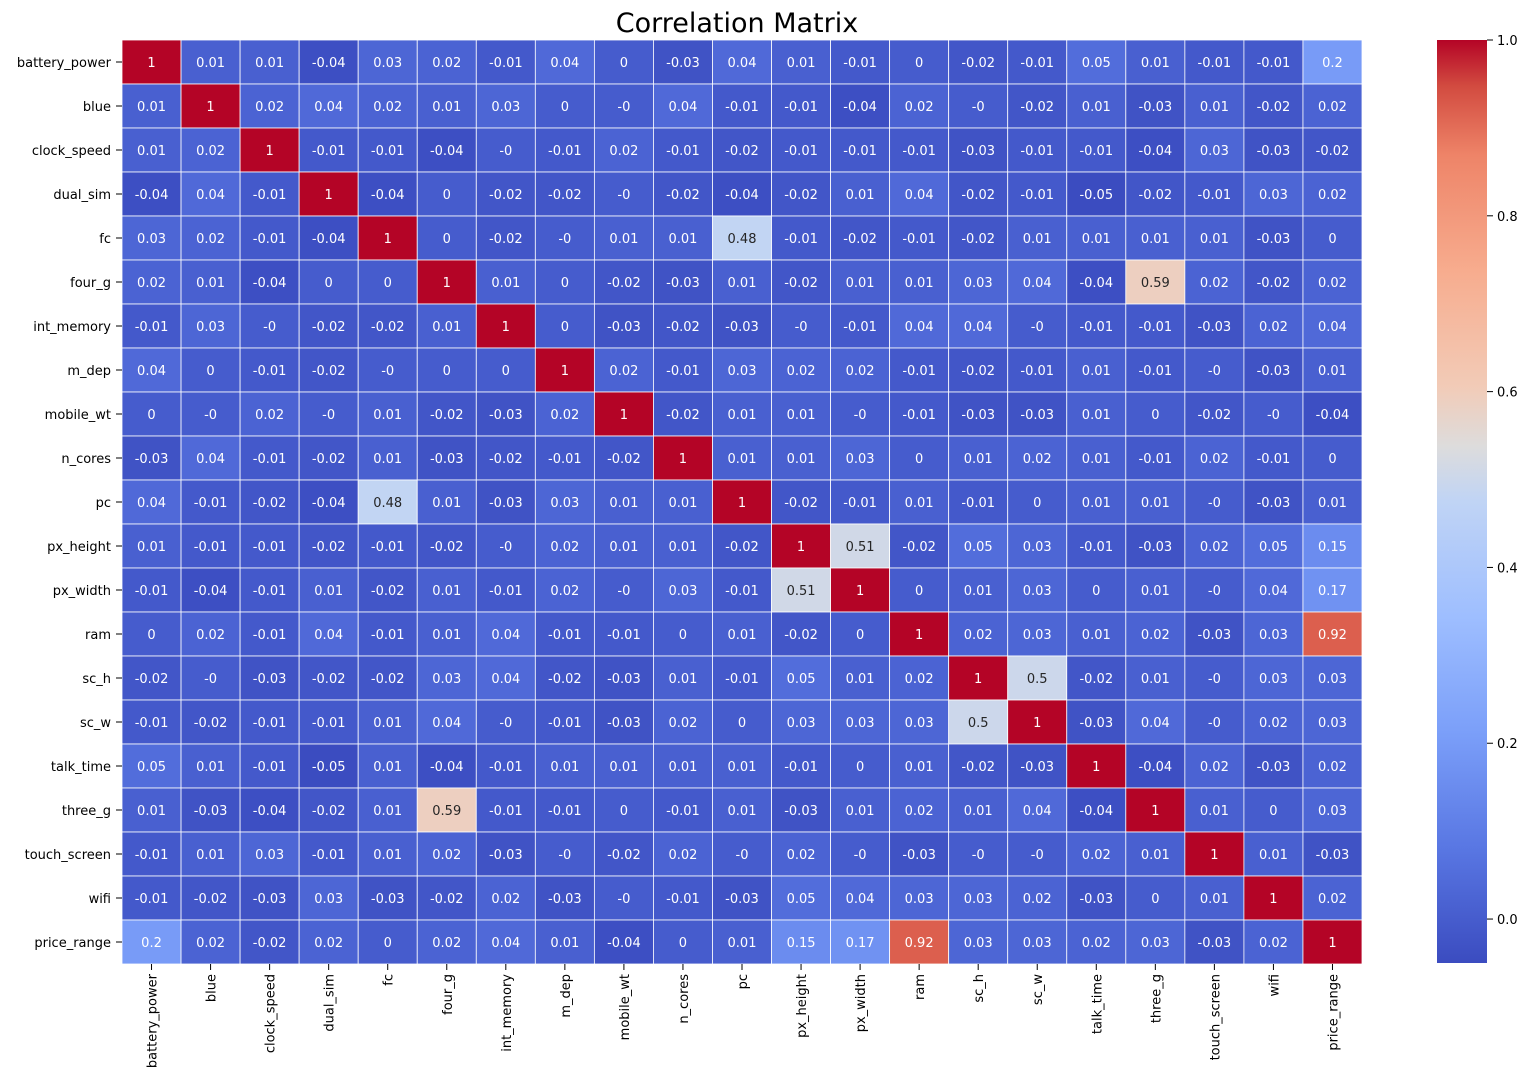  I want to click on colorbar-tick-label: 1.0, so click(1507, 41).